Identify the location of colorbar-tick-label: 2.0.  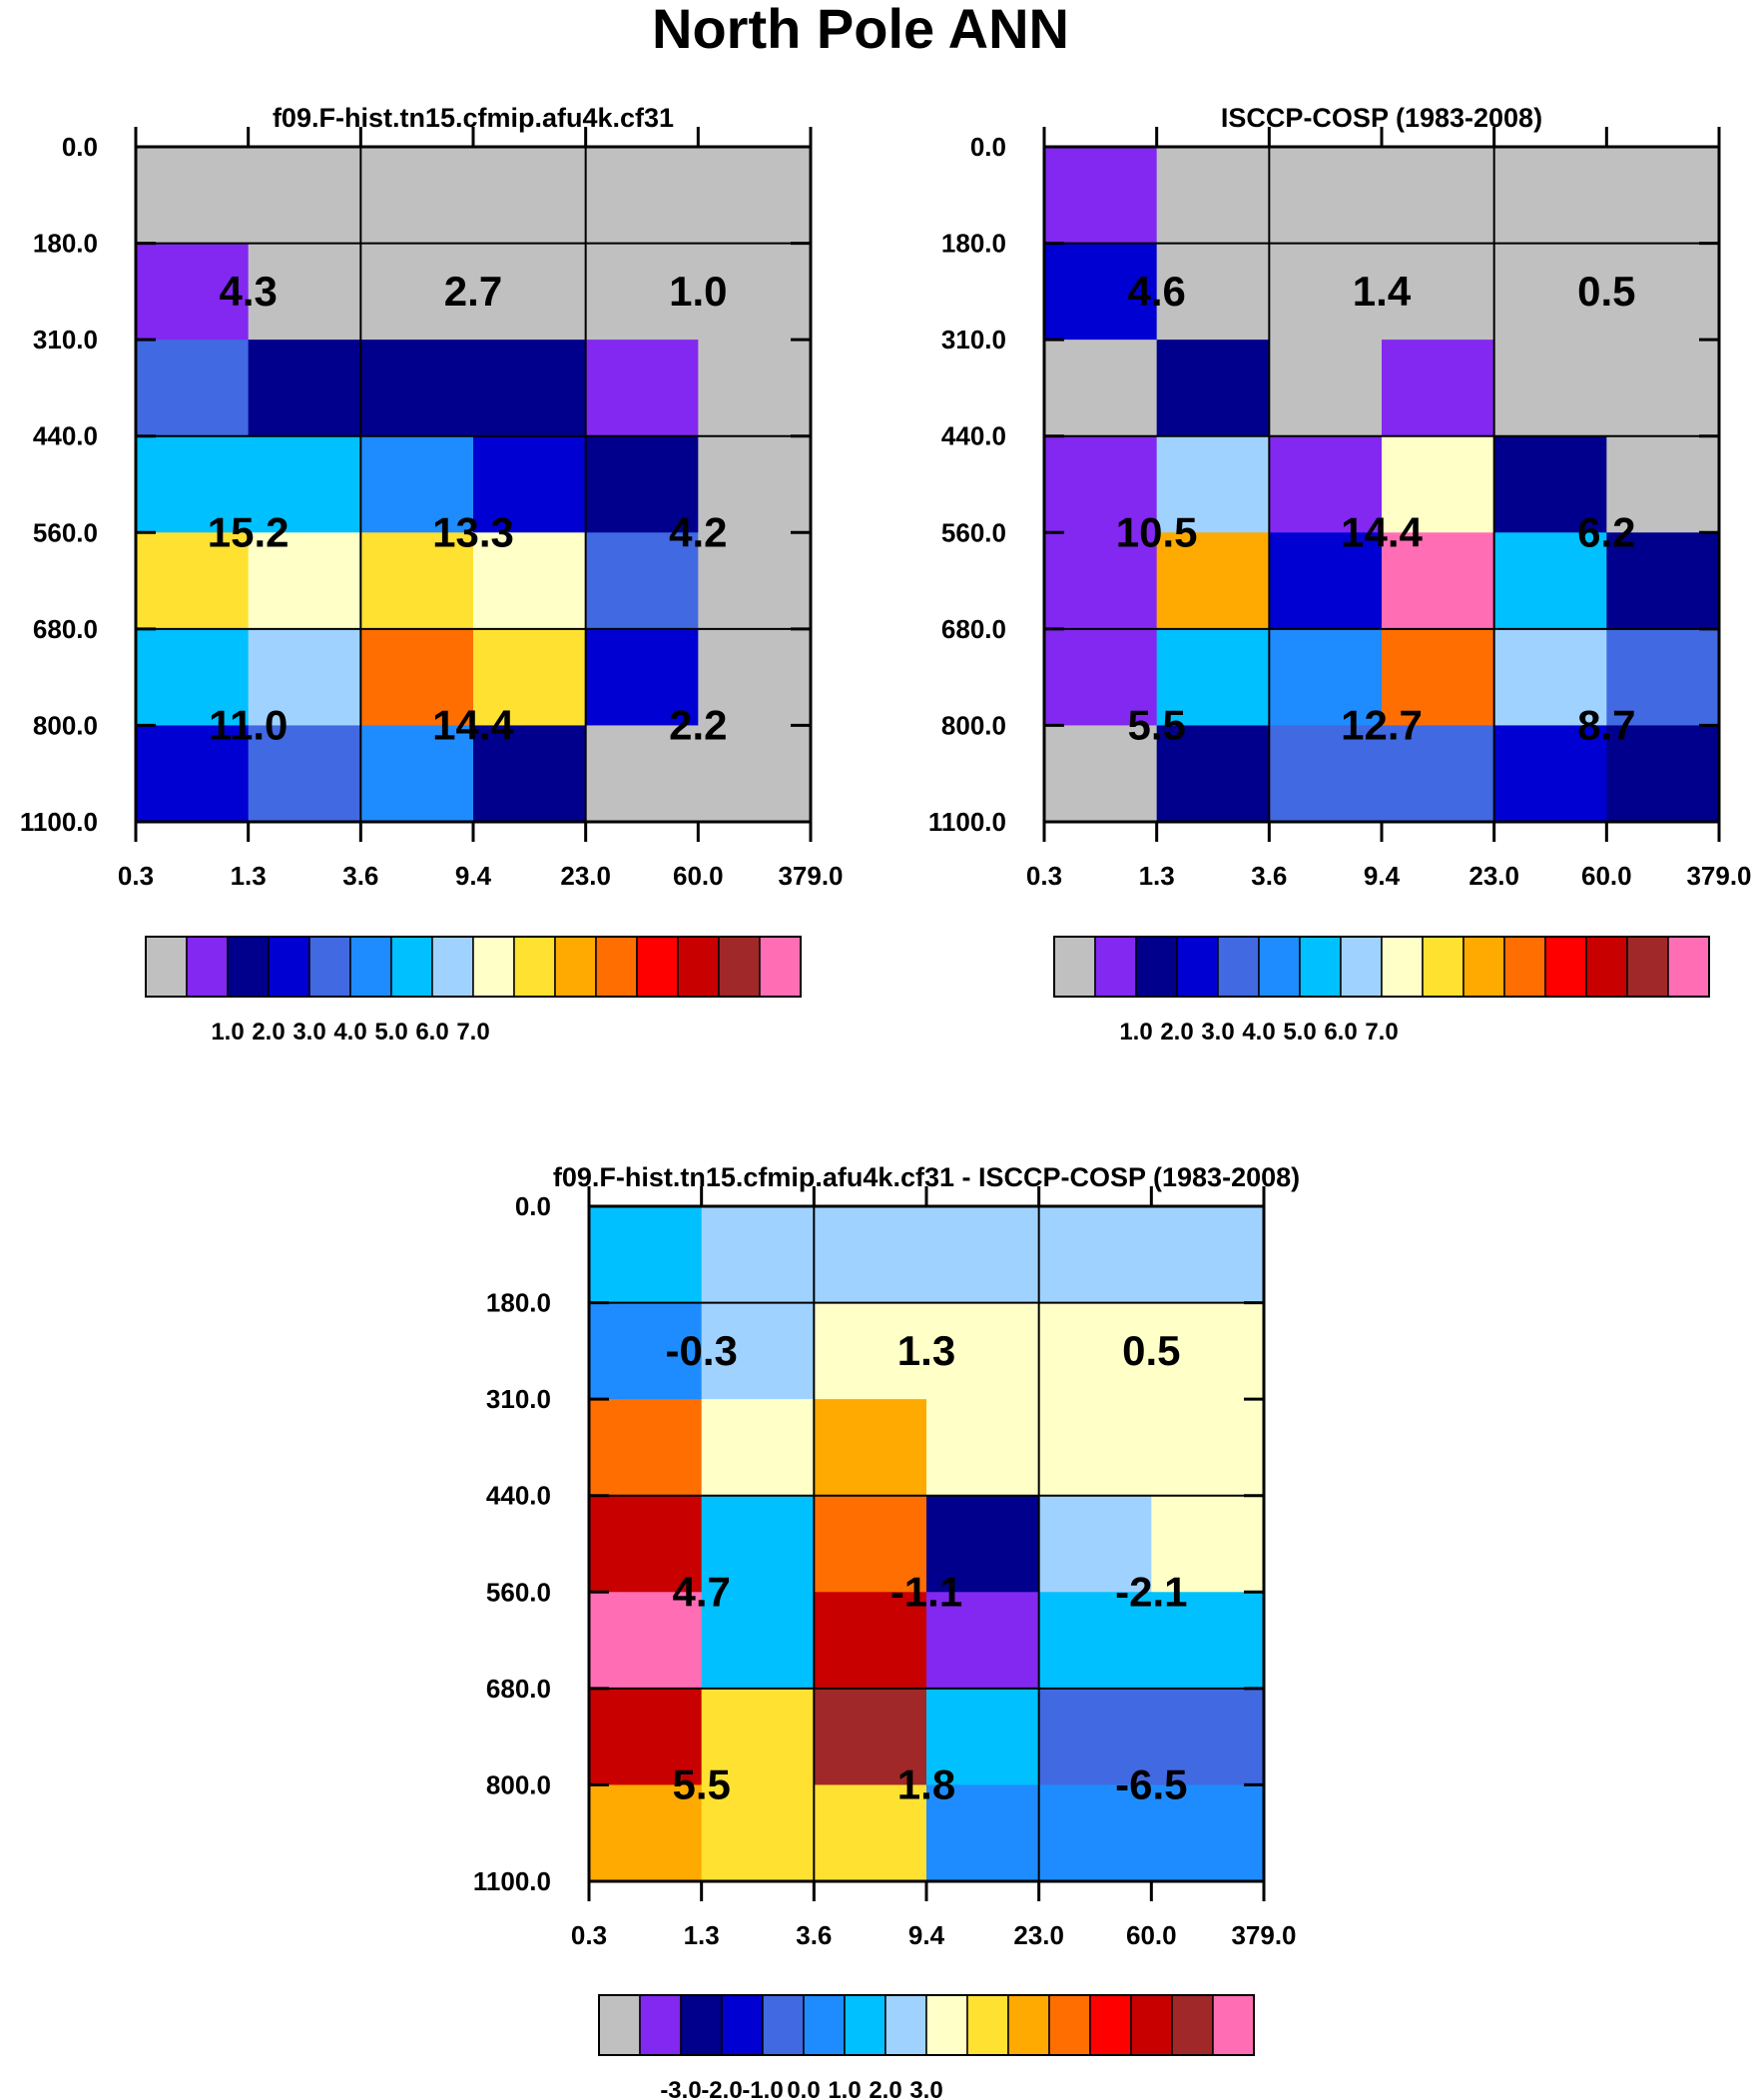
(268, 1032).